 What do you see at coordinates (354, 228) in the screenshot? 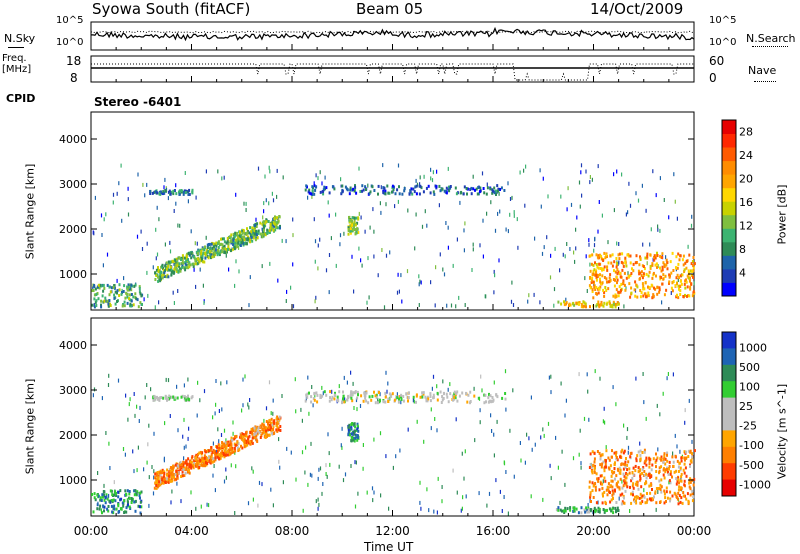
I see `power-region-4-cell` at bounding box center [354, 228].